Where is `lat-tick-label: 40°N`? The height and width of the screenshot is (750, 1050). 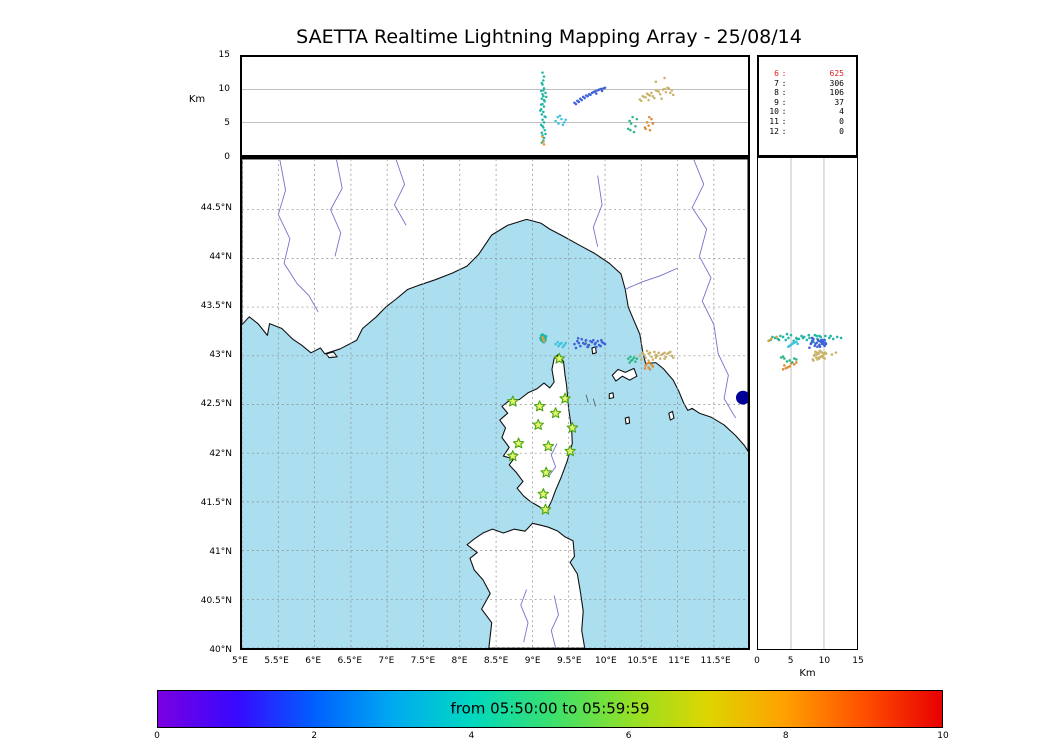 lat-tick-label: 40°N is located at coordinates (220, 650).